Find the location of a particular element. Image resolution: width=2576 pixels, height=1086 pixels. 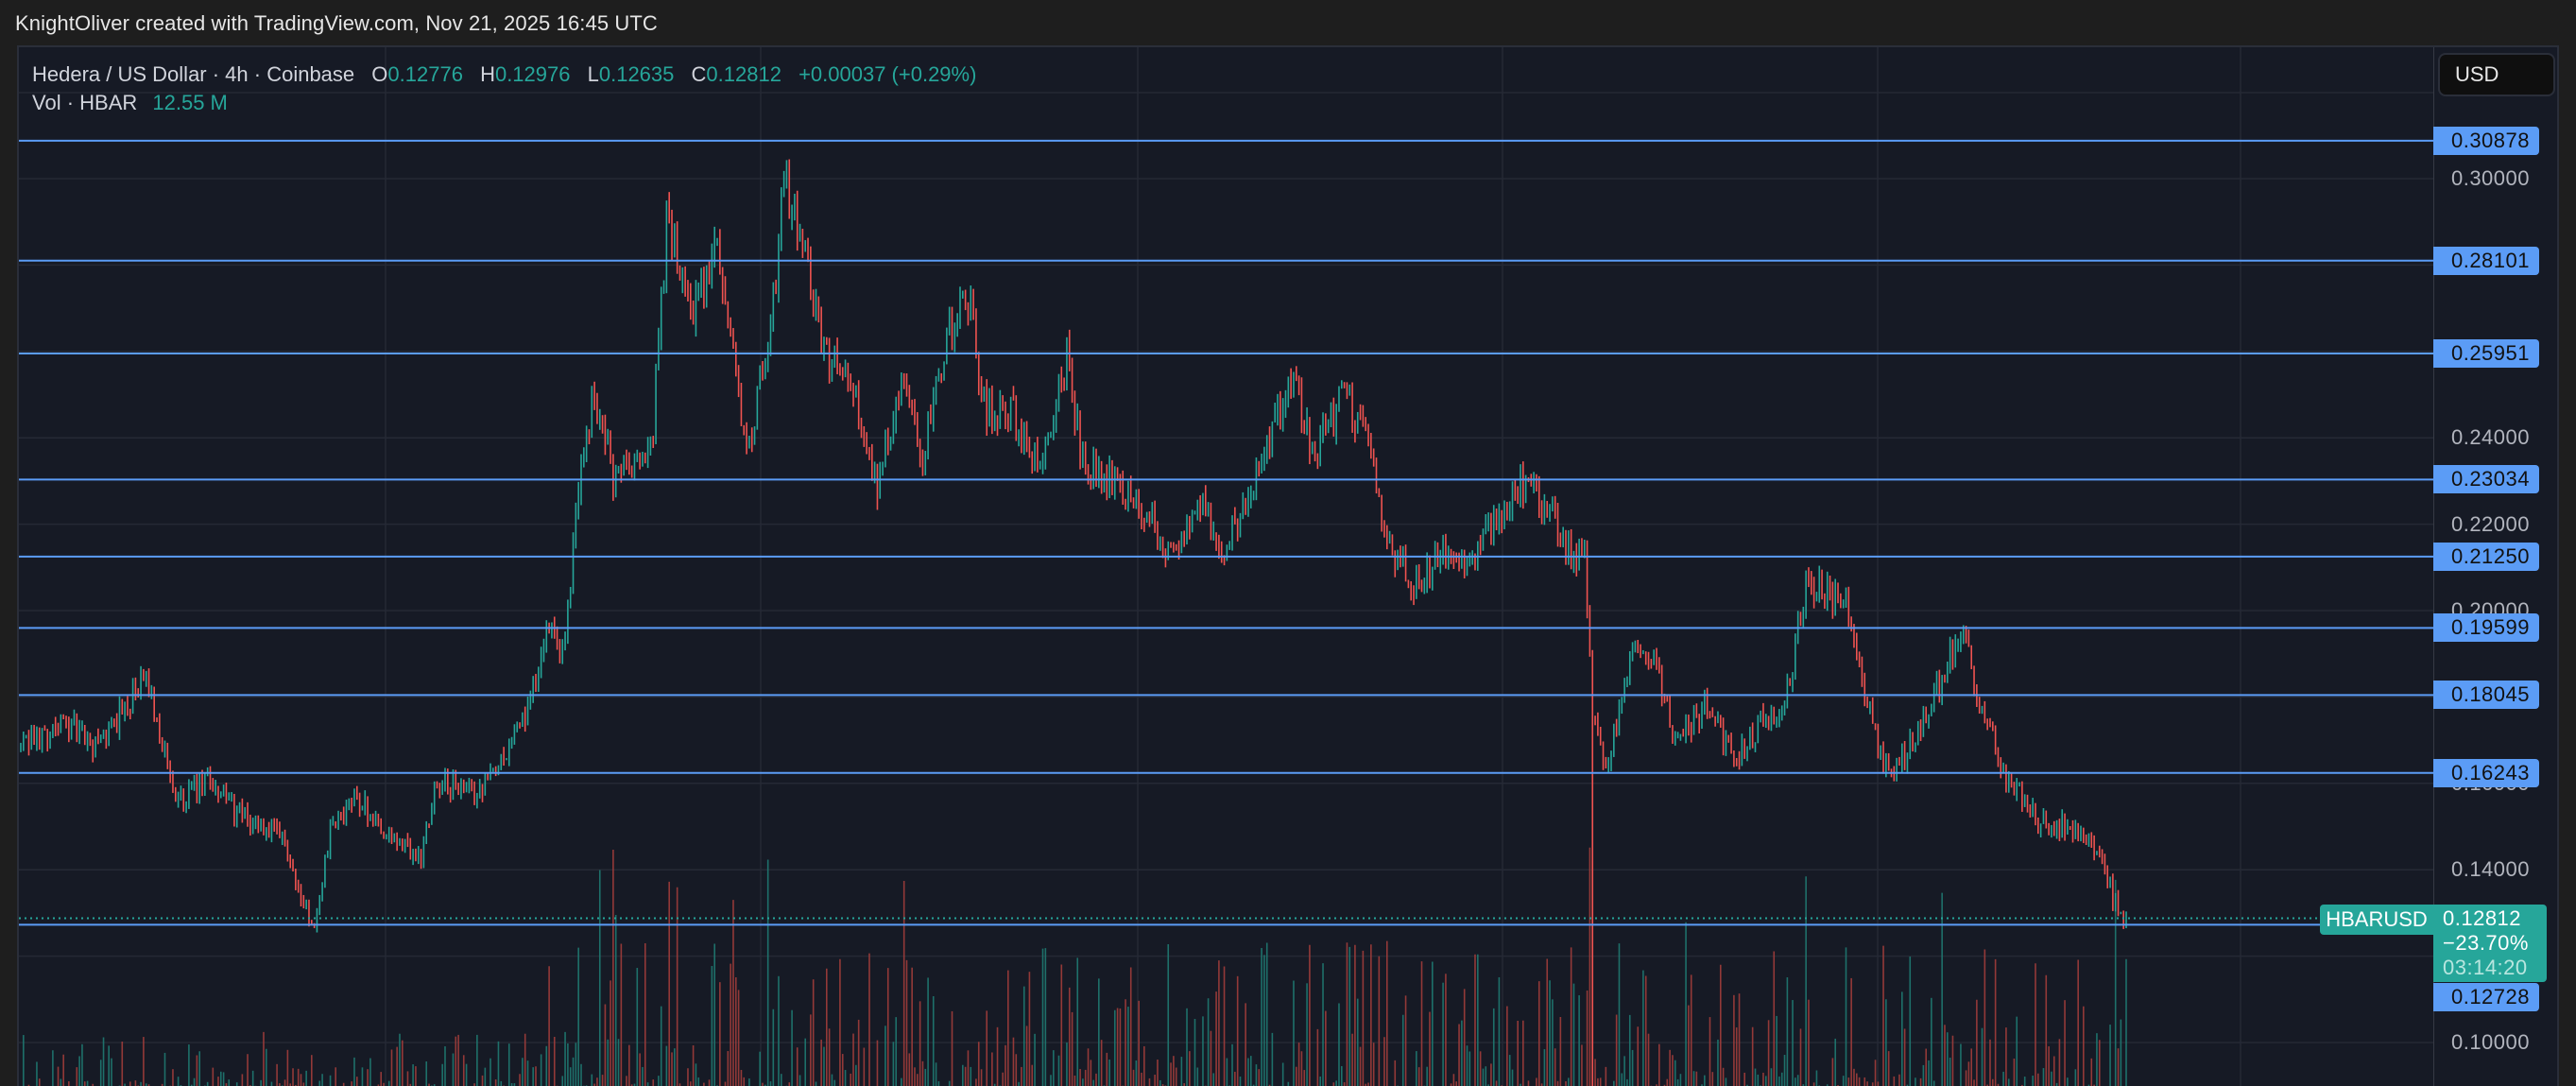

change-value: +0.00037 (+0.29%) is located at coordinates (888, 74).